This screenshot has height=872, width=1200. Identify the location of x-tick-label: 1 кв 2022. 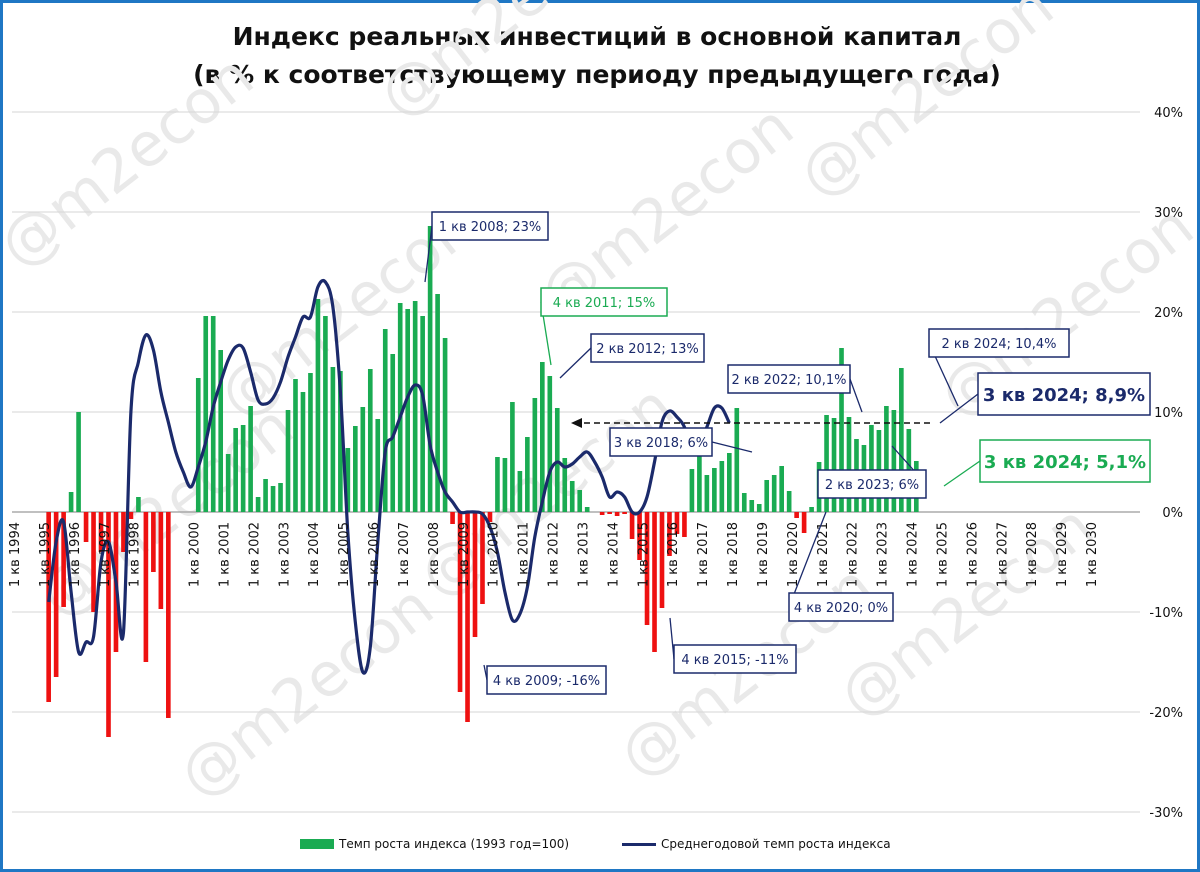
(853, 554).